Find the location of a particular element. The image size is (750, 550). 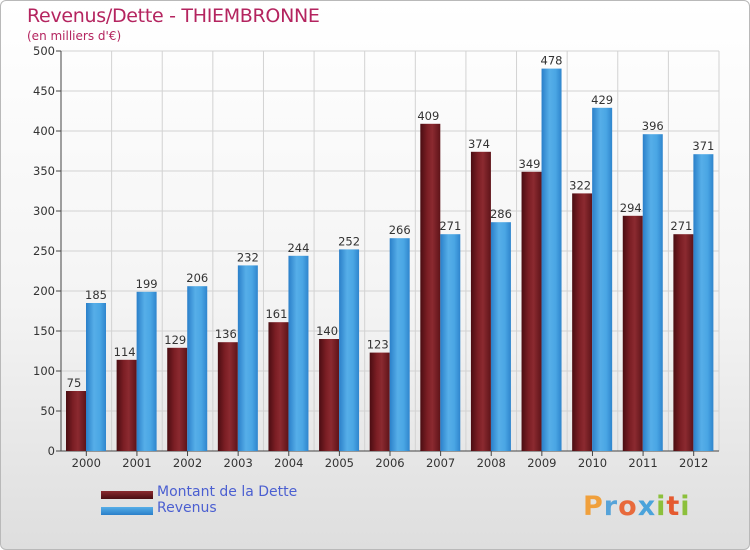

y-tick-label: 200 is located at coordinates (44, 291).